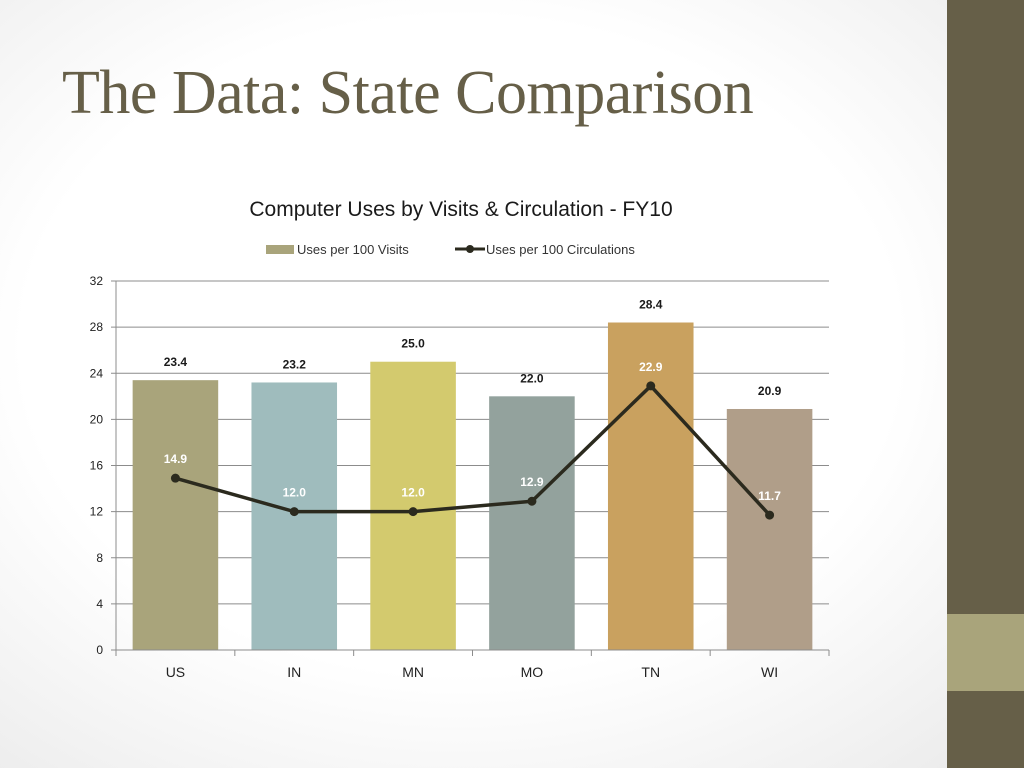 The width and height of the screenshot is (1024, 768). What do you see at coordinates (280, 249) in the screenshot?
I see `legend-swatch-bars` at bounding box center [280, 249].